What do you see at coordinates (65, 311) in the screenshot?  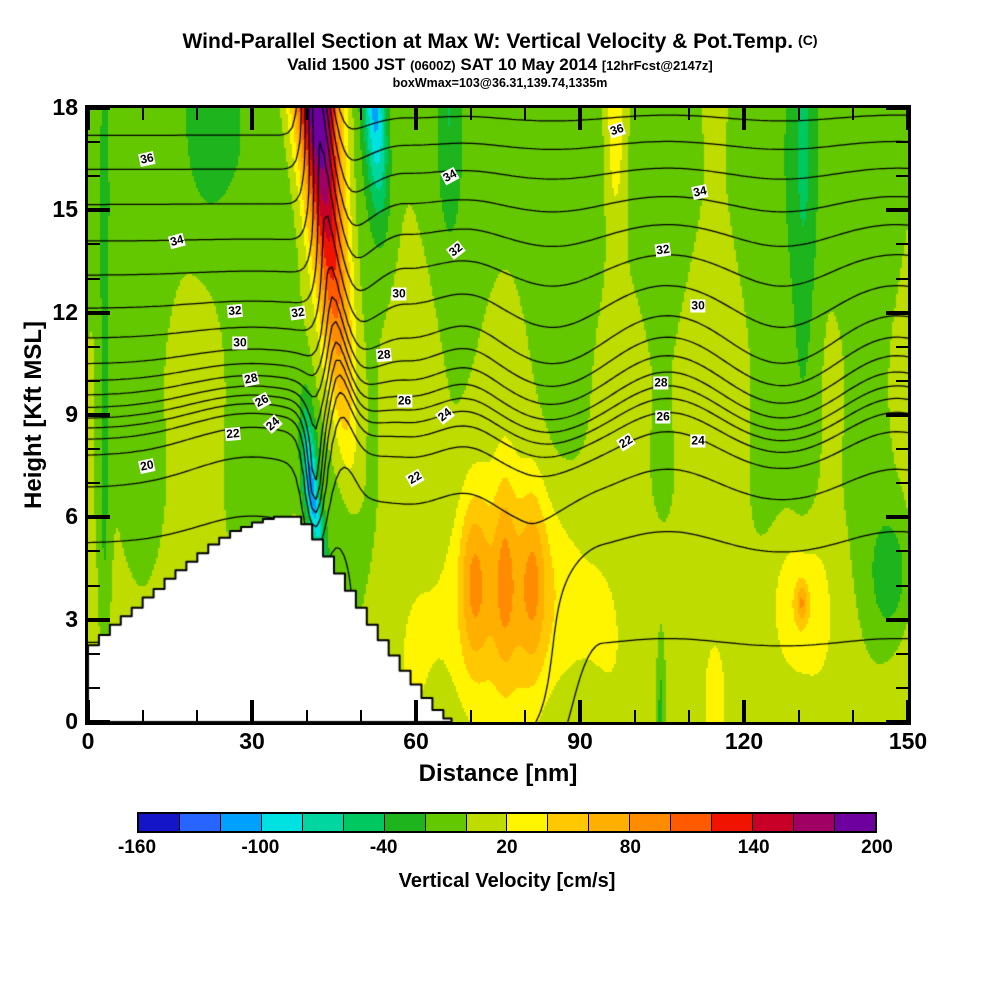 I see `y-tick-label-12: 12` at bounding box center [65, 311].